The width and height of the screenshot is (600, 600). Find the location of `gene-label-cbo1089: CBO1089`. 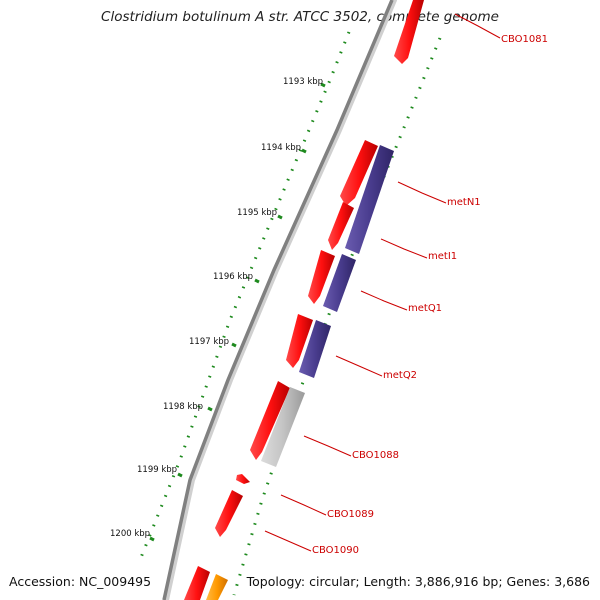

gene-label-cbo1089: CBO1089 is located at coordinates (350, 514).